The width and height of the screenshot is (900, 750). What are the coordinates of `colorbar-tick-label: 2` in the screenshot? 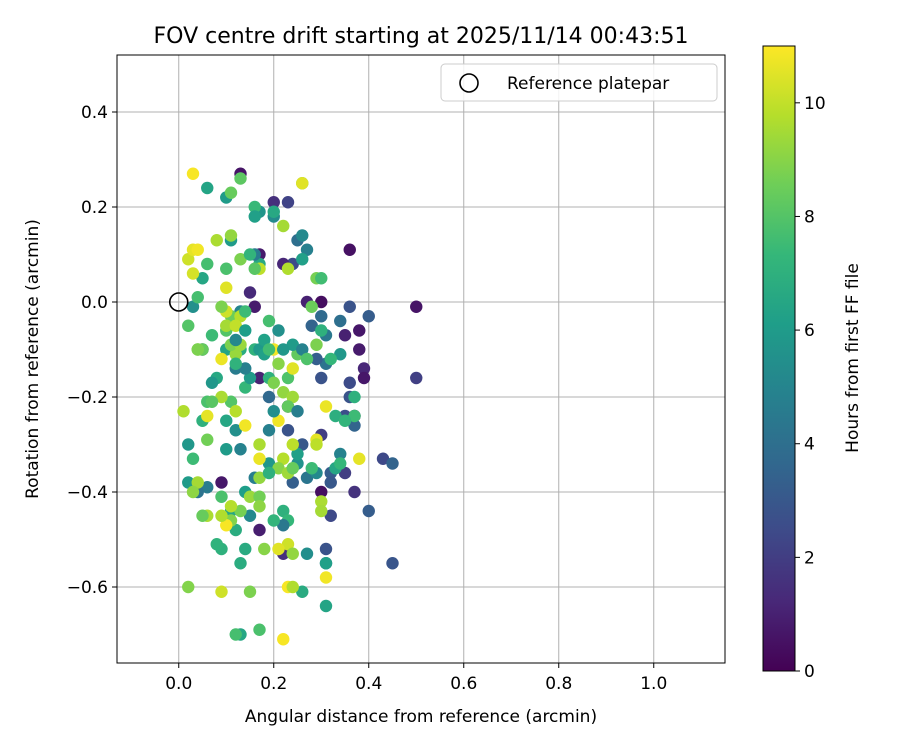 It's located at (809, 558).